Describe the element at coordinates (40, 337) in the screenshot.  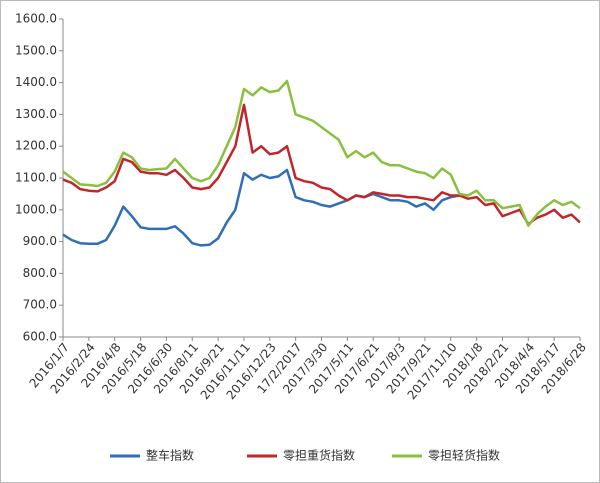
I see `y-tick-label: 600.0` at that location.